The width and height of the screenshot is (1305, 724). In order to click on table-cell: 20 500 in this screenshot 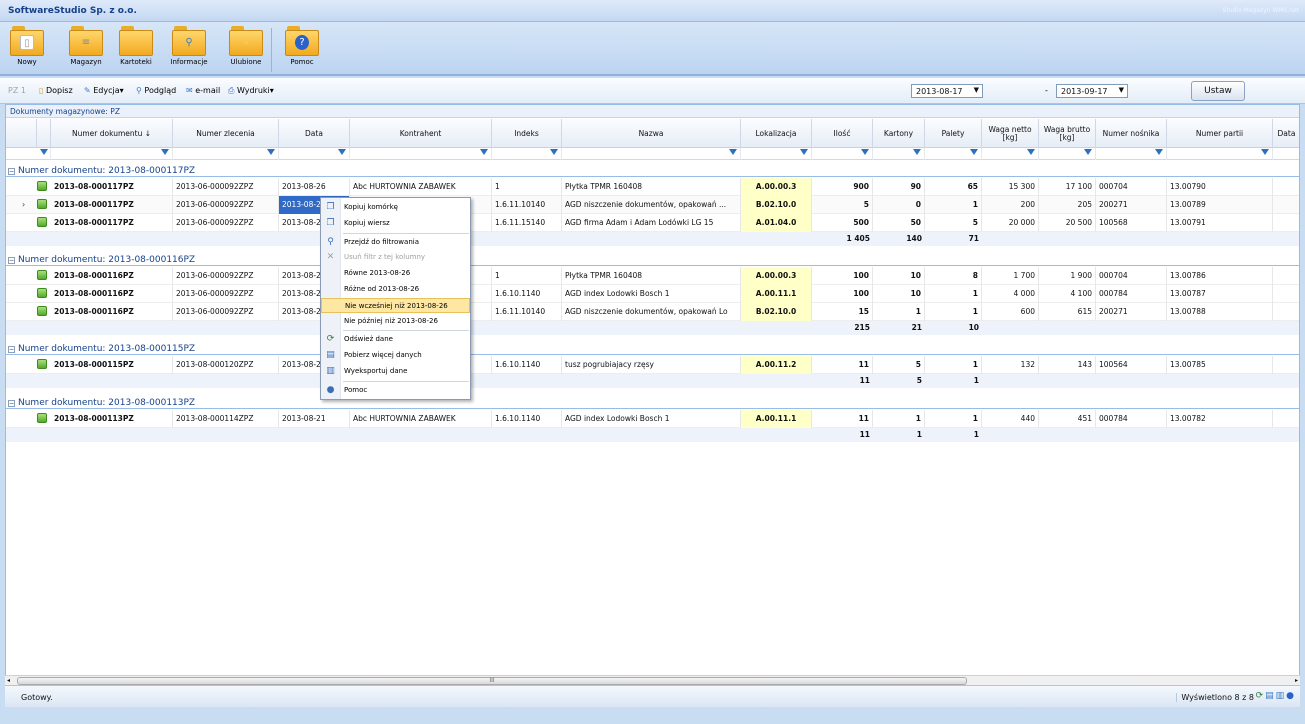, I will do `click(1067, 223)`.